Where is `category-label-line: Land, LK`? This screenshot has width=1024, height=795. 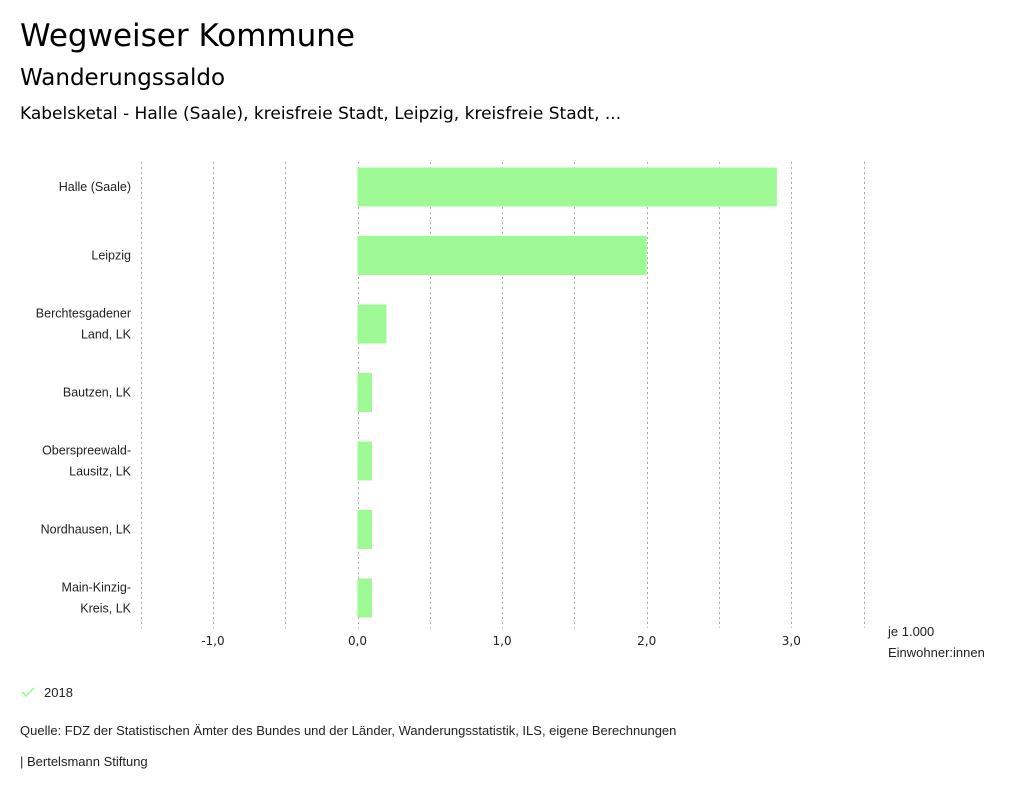
category-label-line: Land, LK is located at coordinates (106, 335).